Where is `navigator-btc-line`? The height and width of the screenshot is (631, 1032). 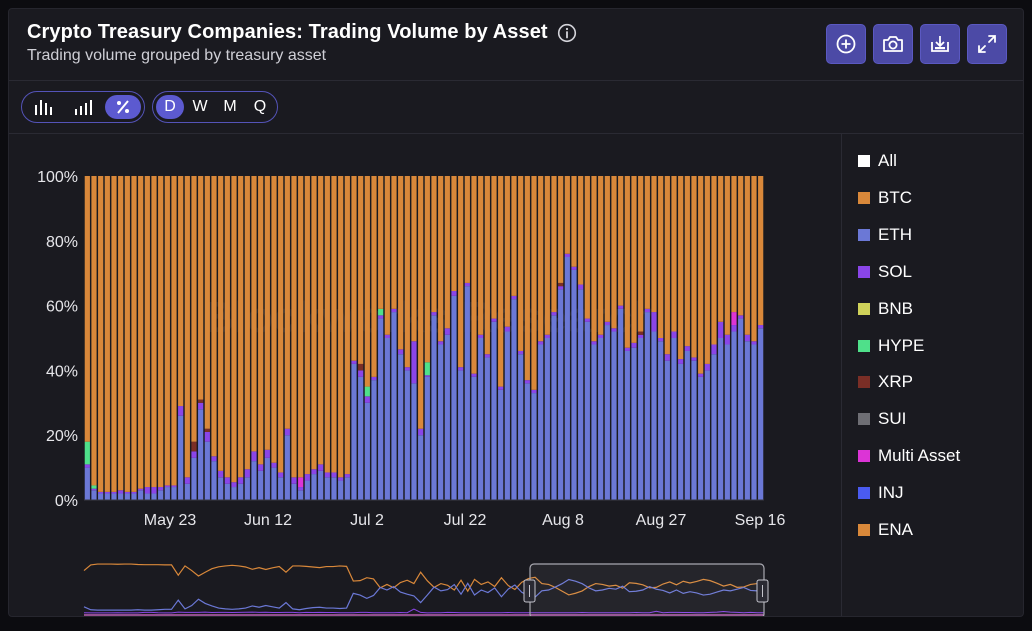 navigator-btc-line is located at coordinates (424, 579).